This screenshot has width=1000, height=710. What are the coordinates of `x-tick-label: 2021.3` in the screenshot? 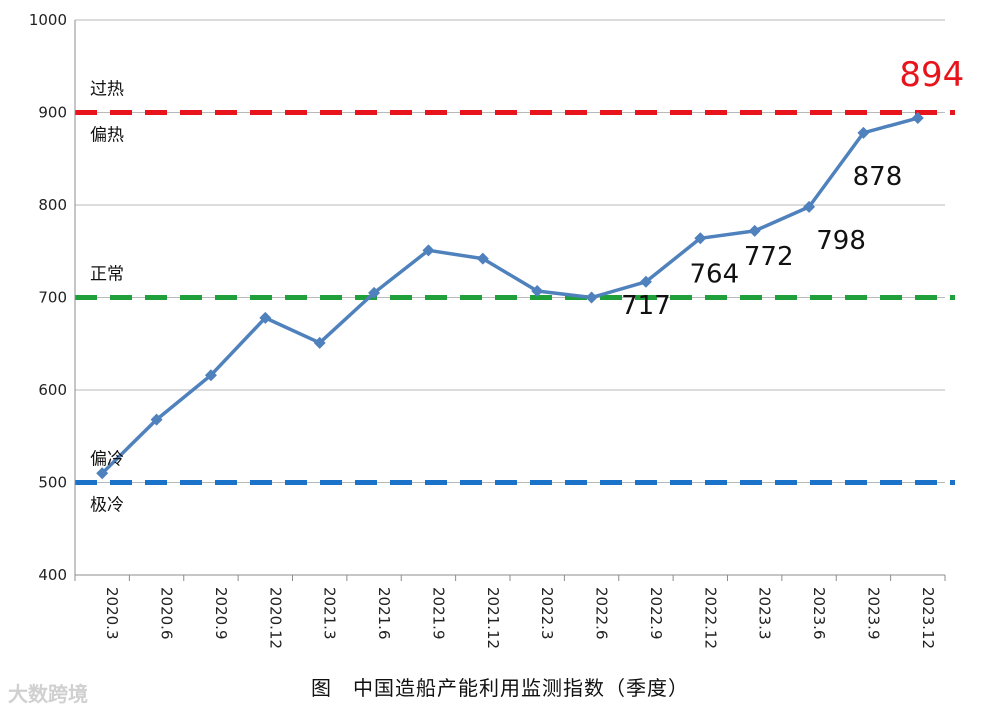 It's located at (330, 613).